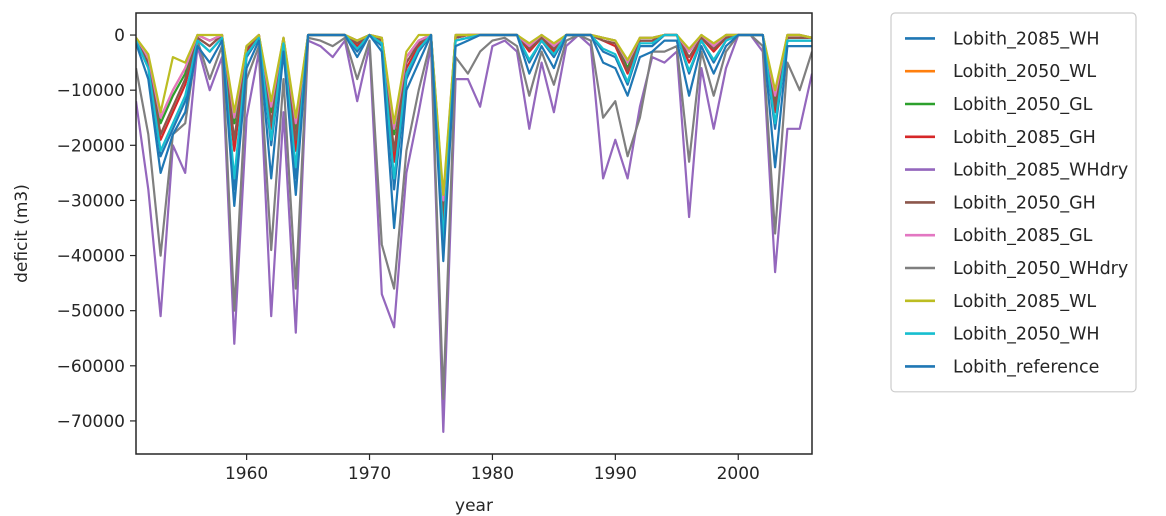  I want to click on y-tick-label: −40000, so click(91, 257).